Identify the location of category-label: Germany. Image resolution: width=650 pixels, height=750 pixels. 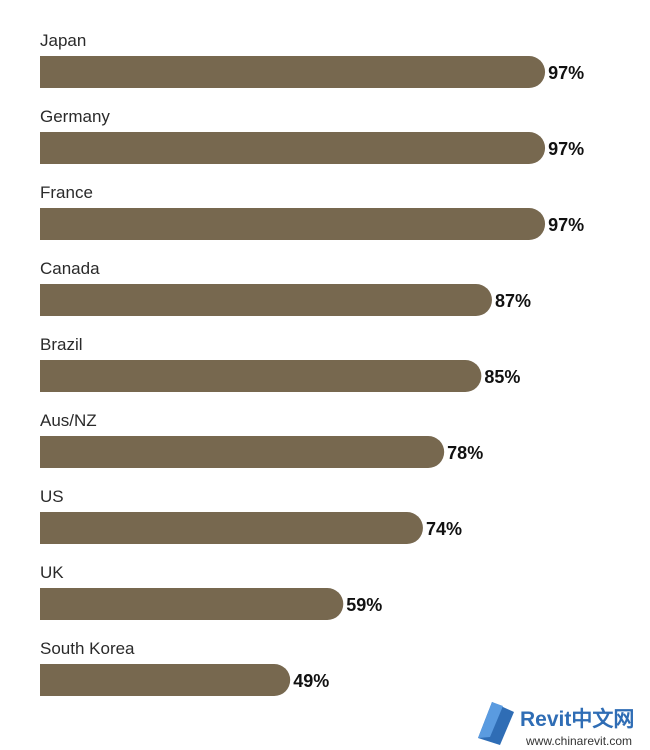
(75, 116).